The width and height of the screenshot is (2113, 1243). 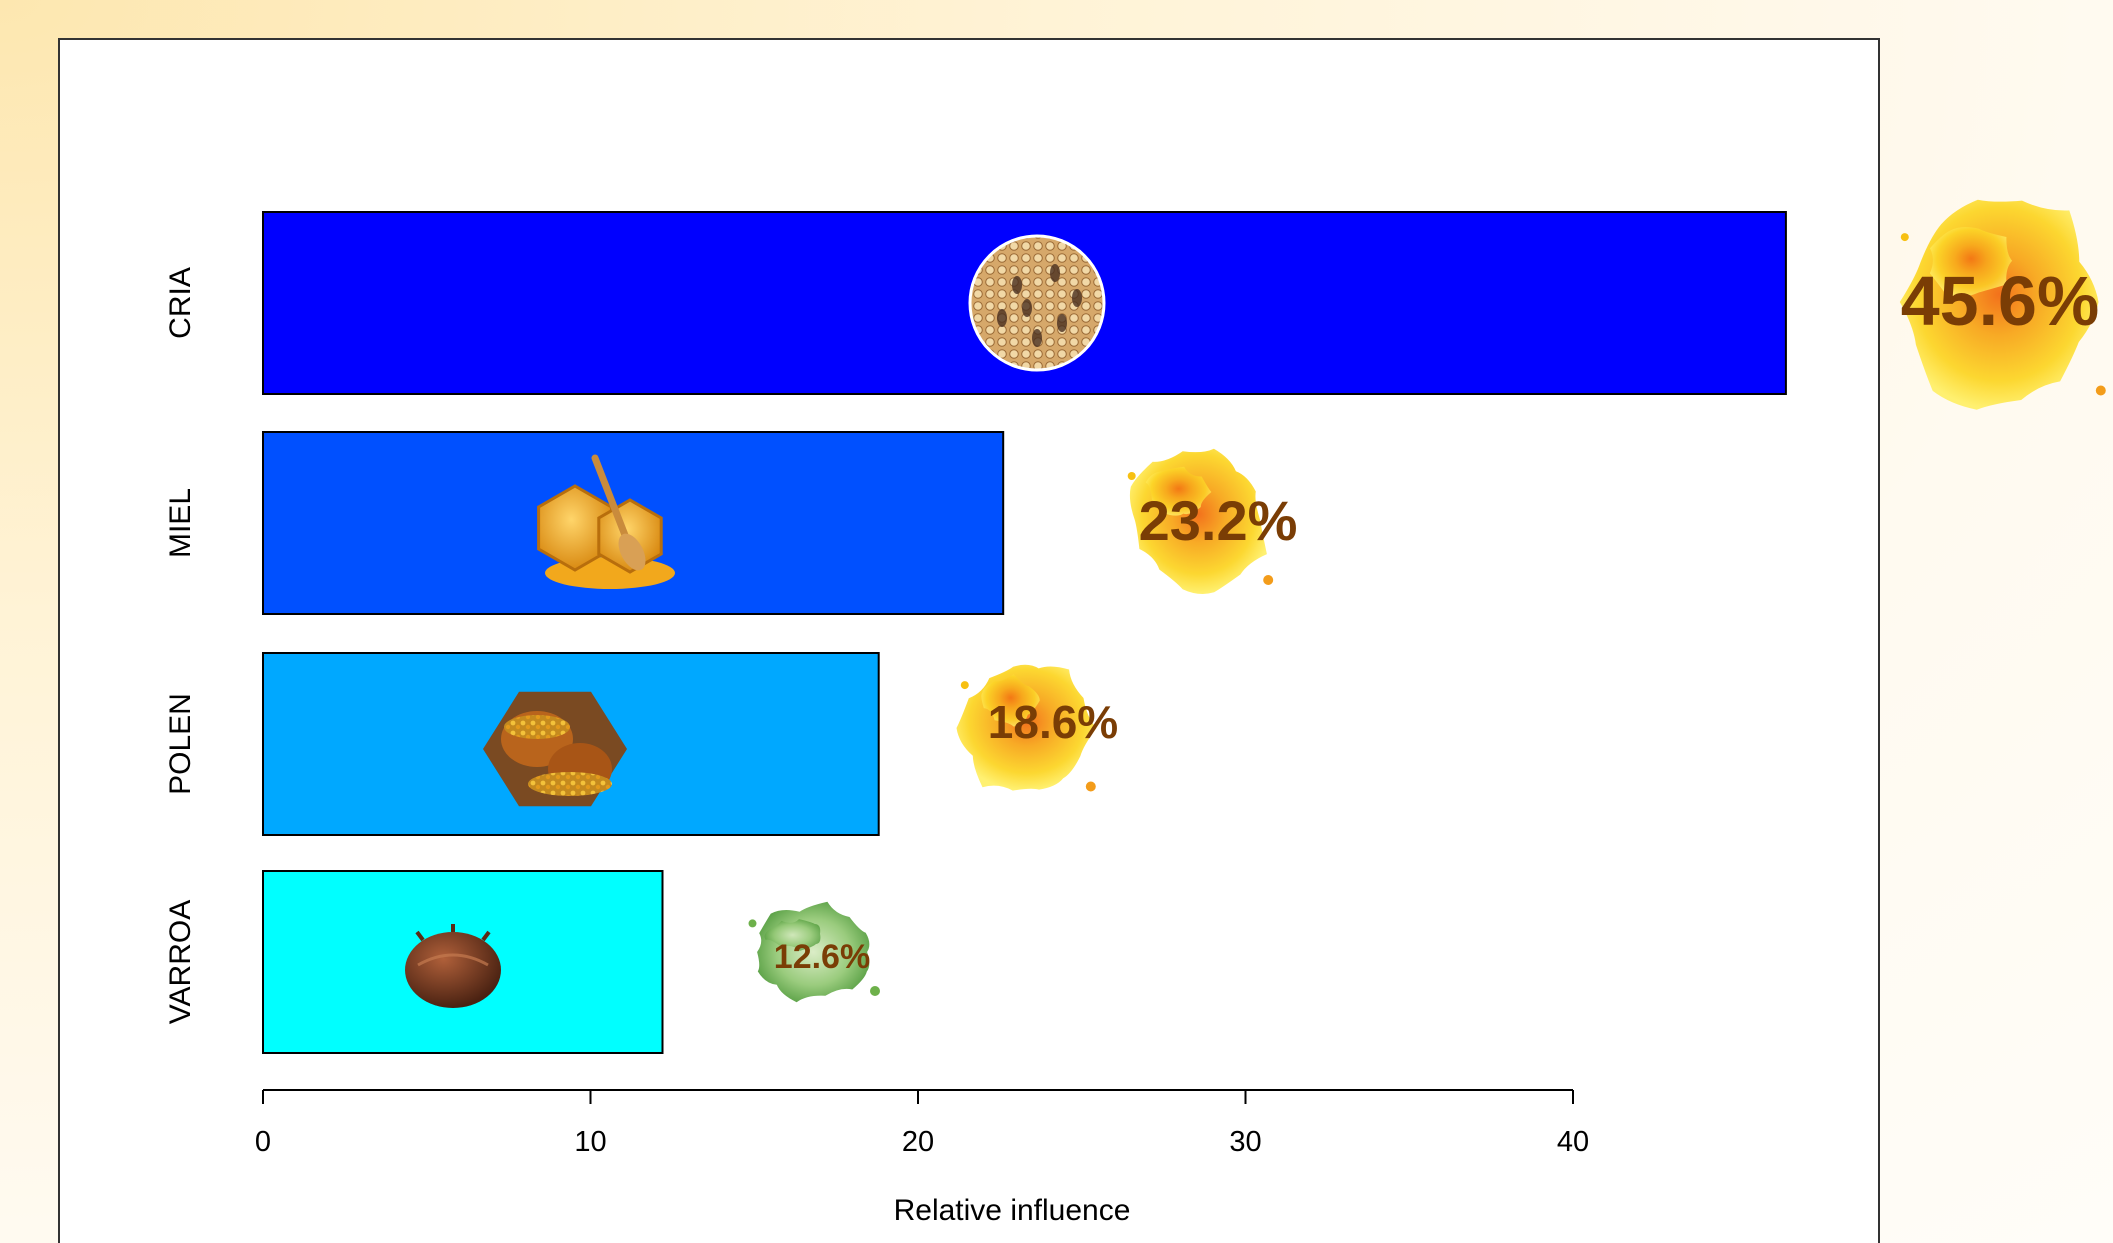 I want to click on honeycomb-icon, so click(x=606, y=521).